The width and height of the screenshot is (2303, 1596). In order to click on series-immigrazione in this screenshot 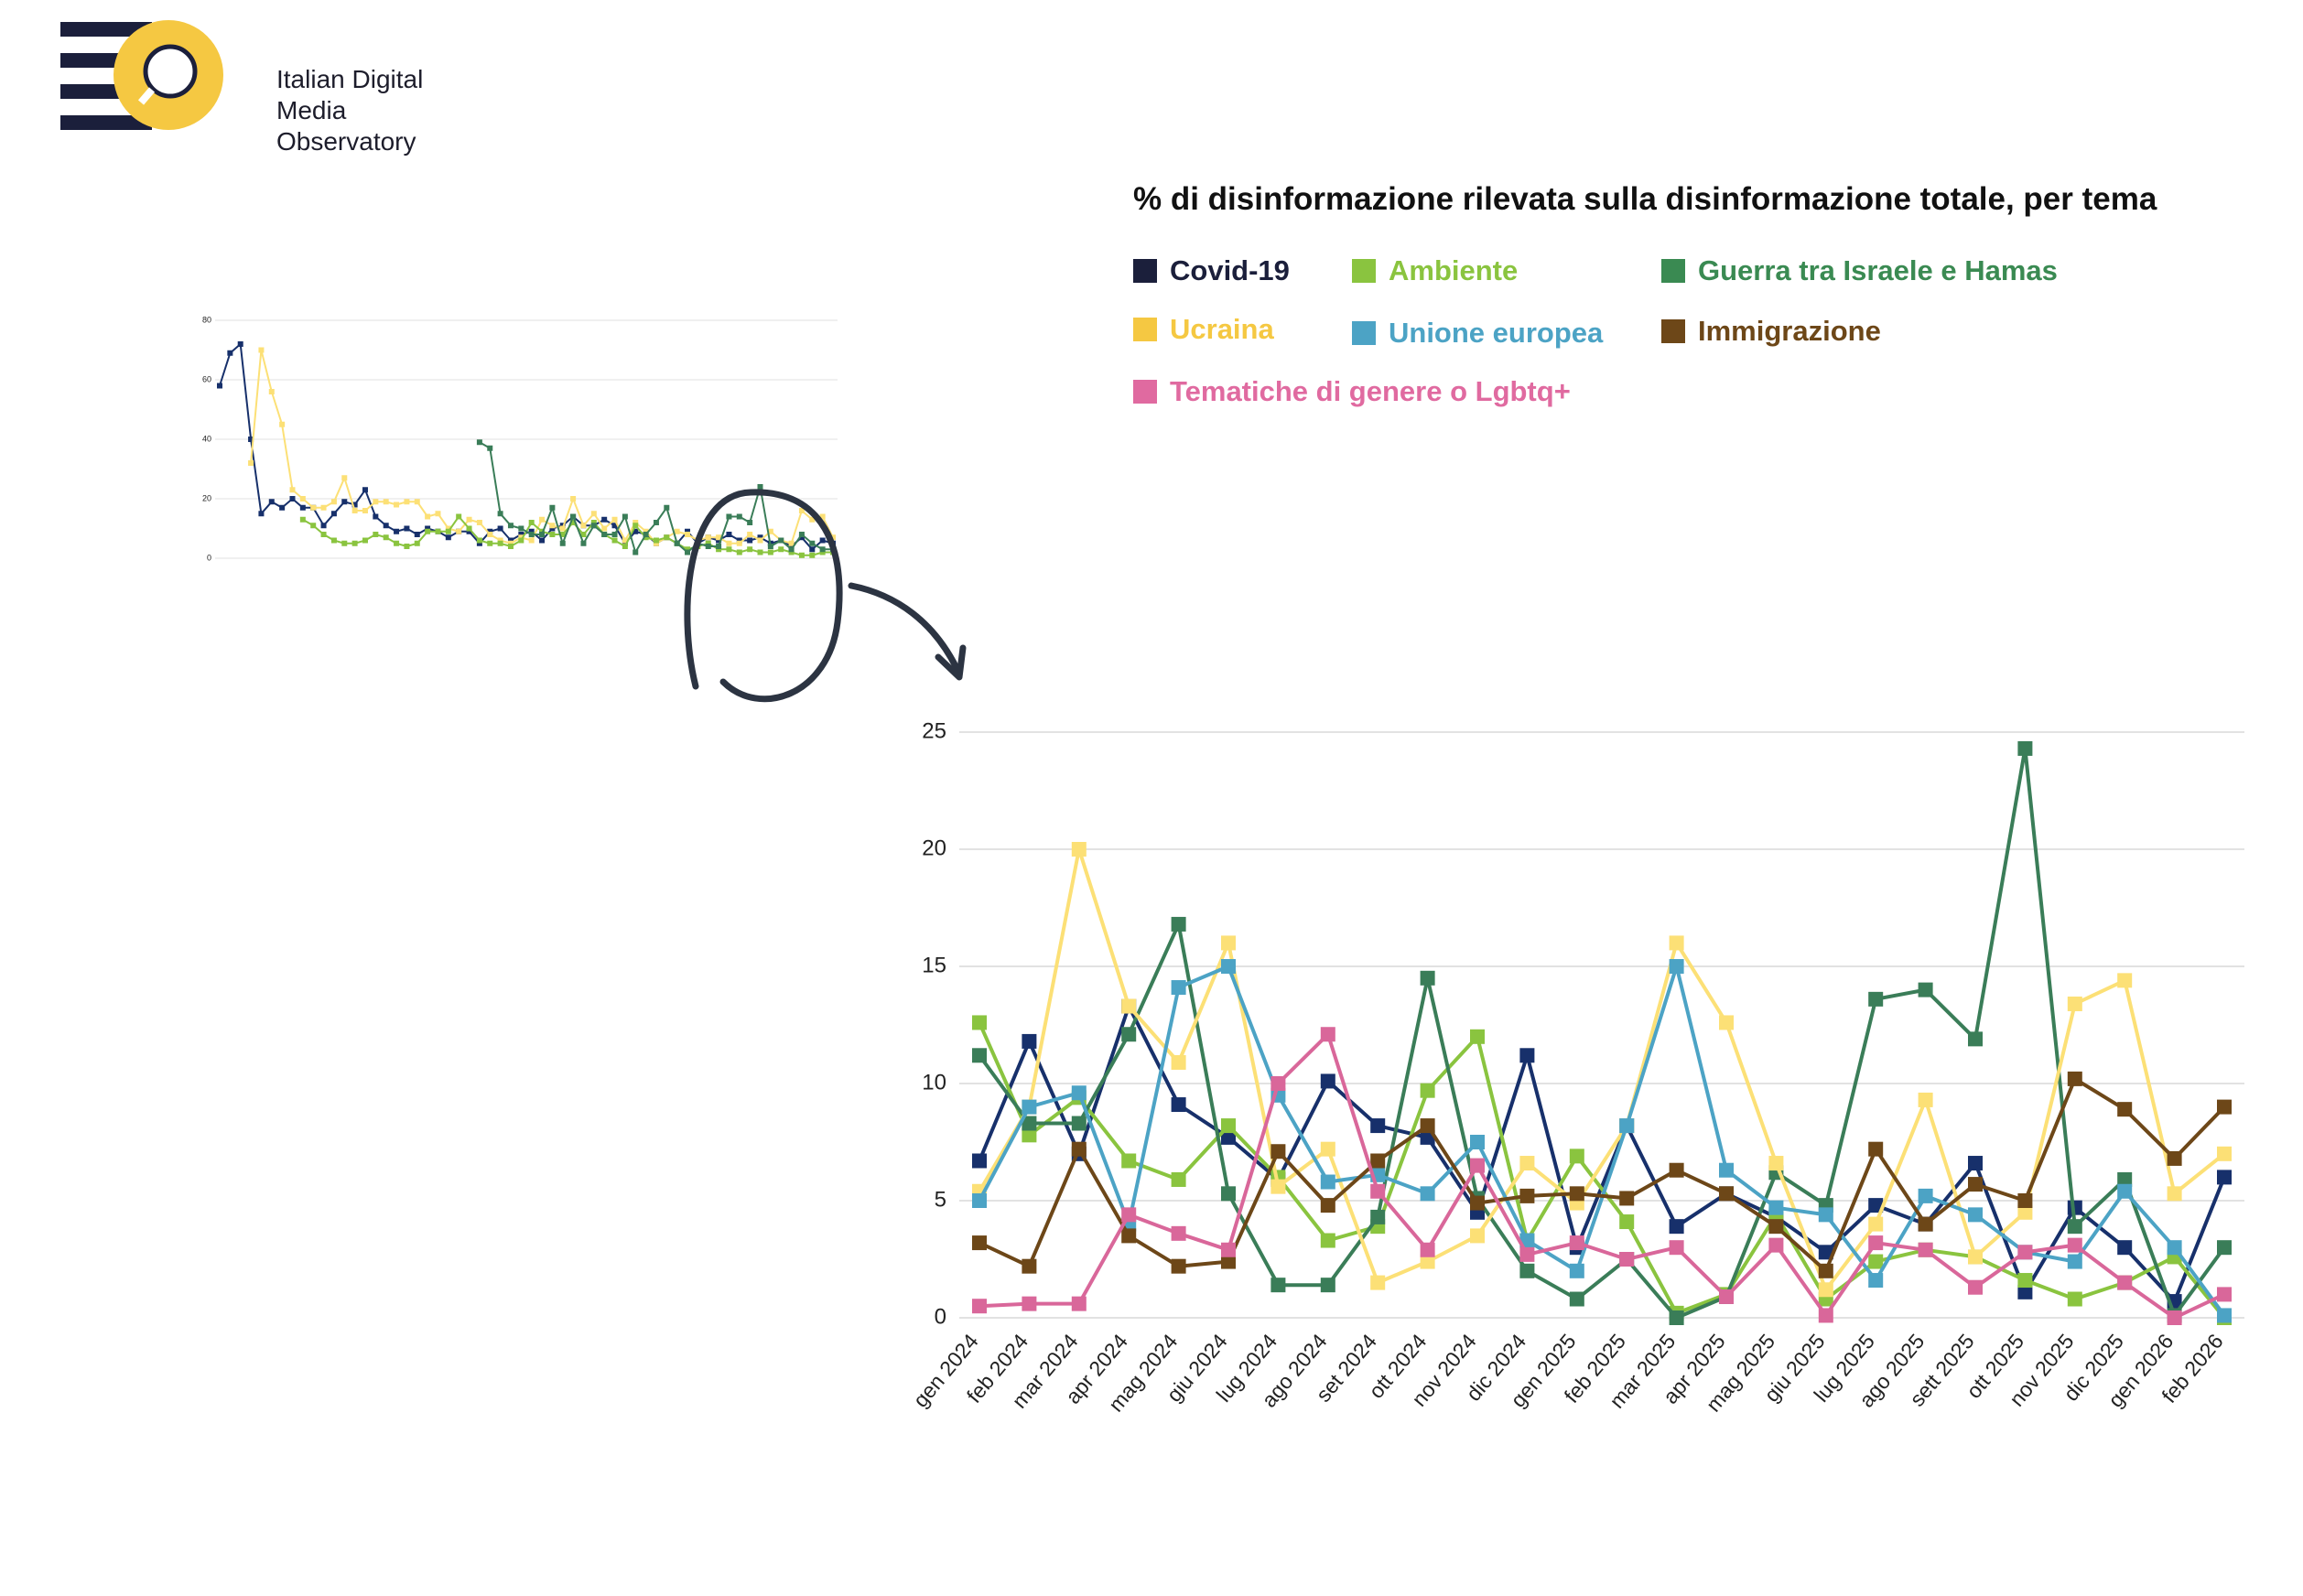, I will do `click(1602, 1174)`.